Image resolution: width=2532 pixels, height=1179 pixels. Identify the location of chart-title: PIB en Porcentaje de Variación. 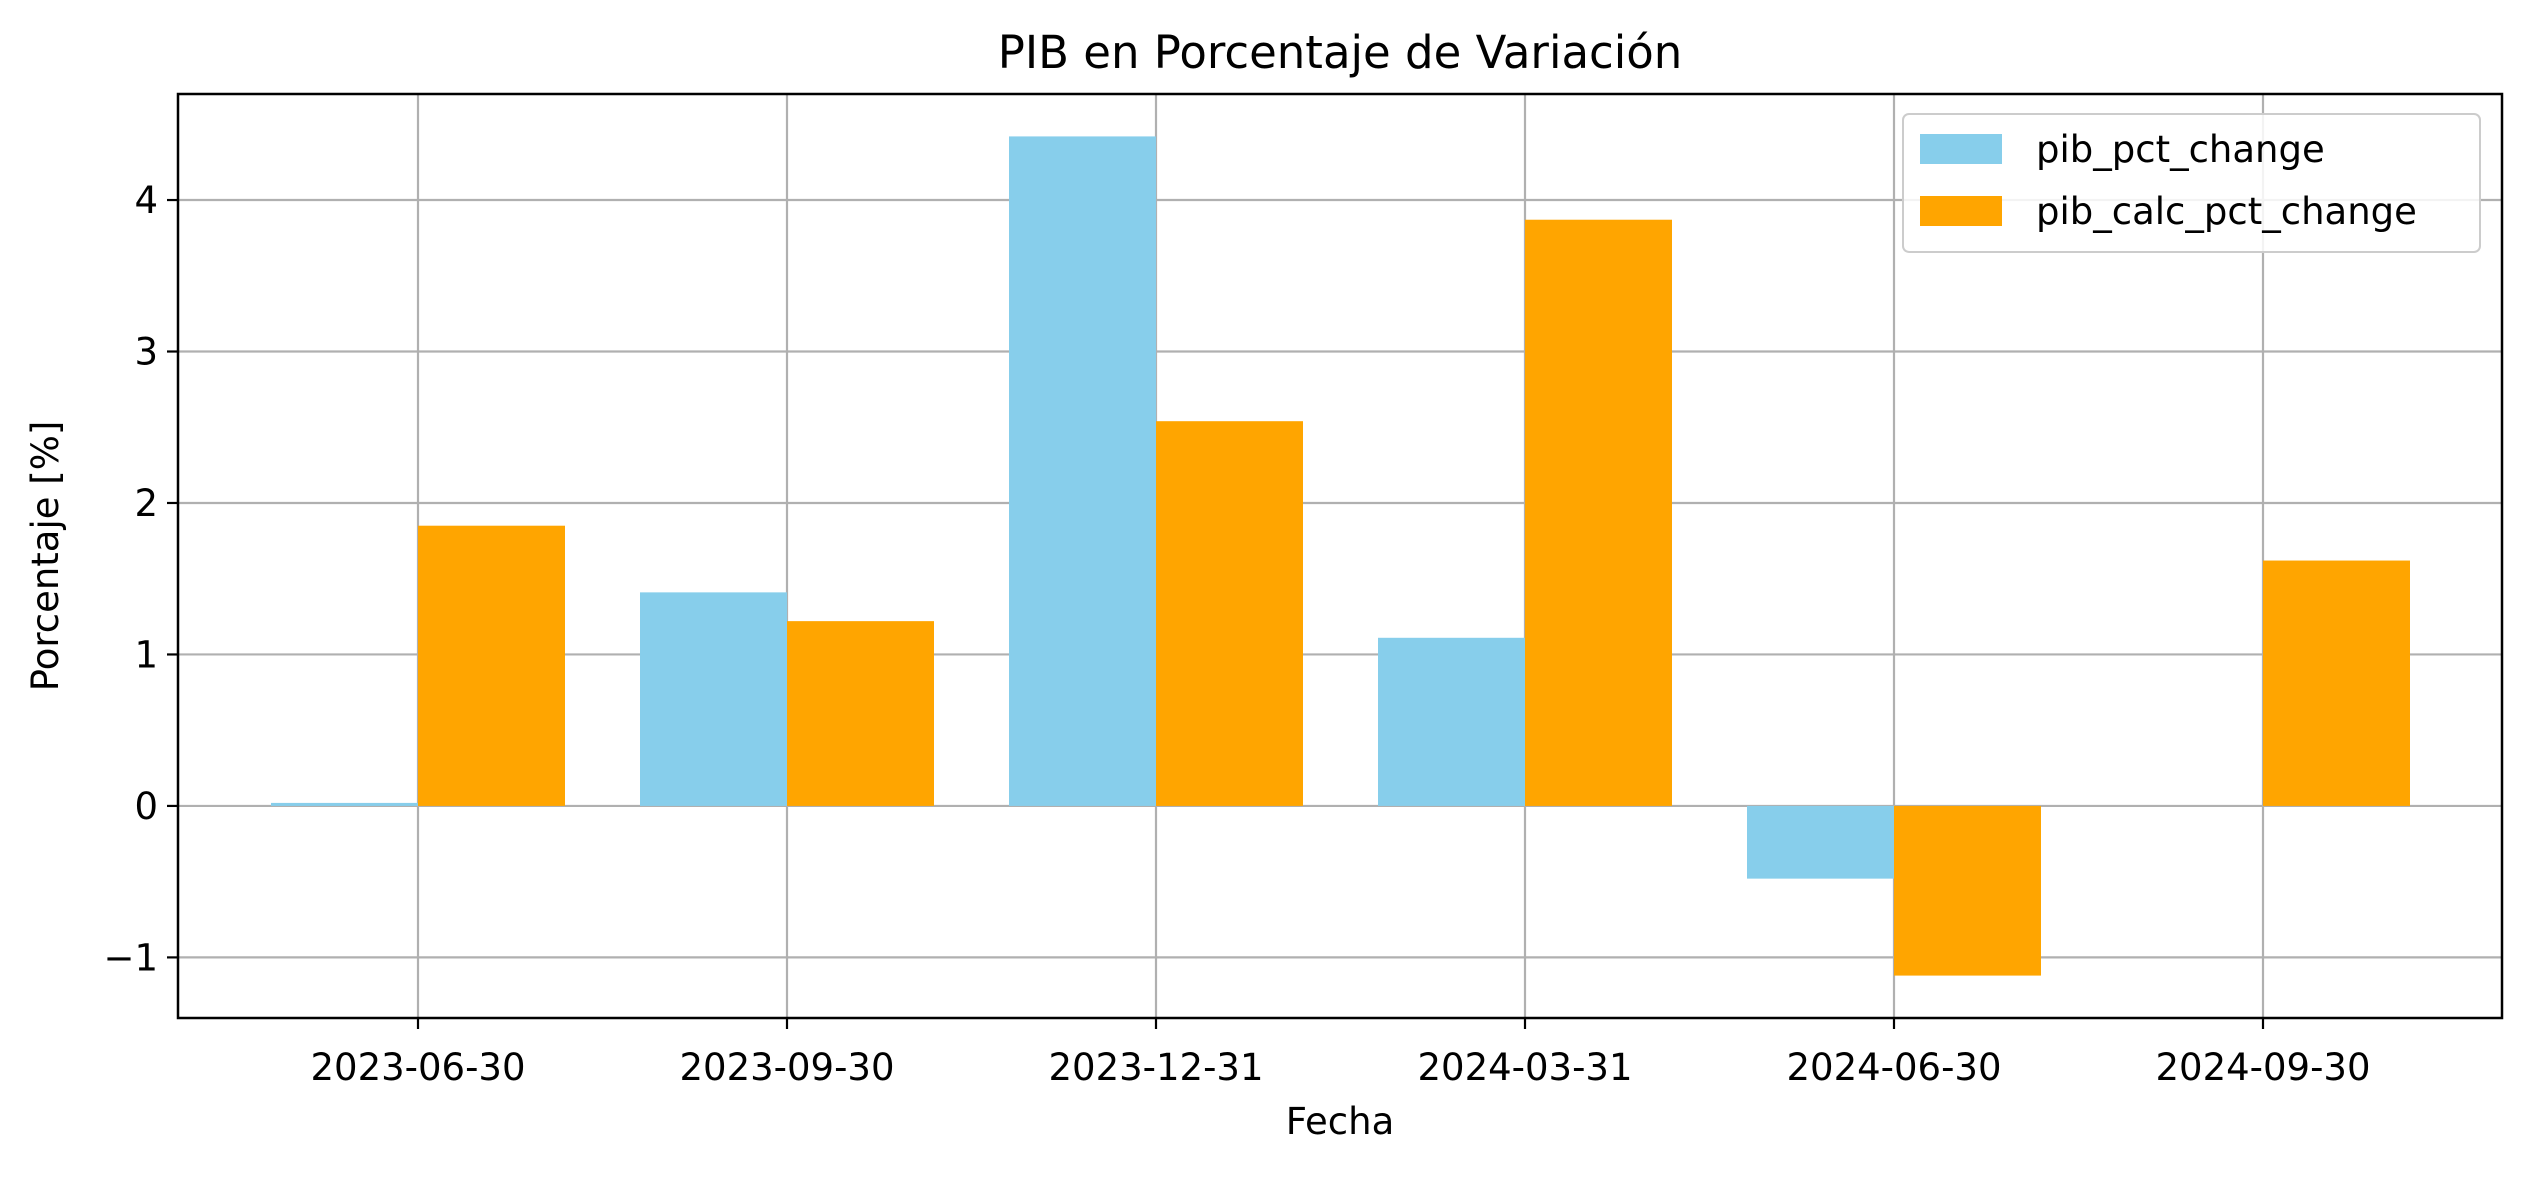
(1340, 52).